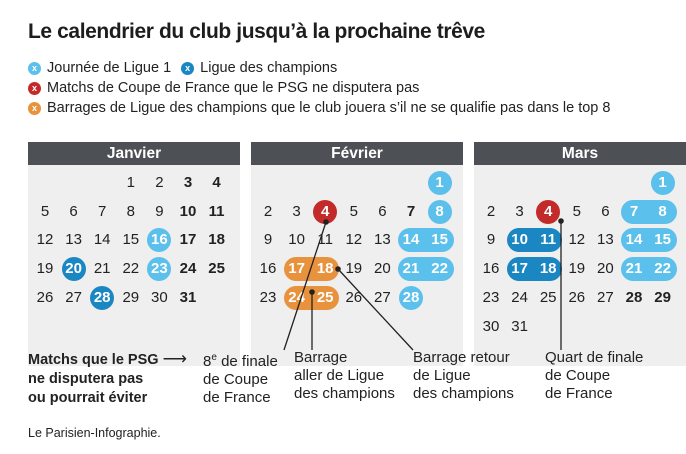 This screenshot has height=454, width=686. What do you see at coordinates (411, 211) in the screenshot?
I see `day-cell: 7` at bounding box center [411, 211].